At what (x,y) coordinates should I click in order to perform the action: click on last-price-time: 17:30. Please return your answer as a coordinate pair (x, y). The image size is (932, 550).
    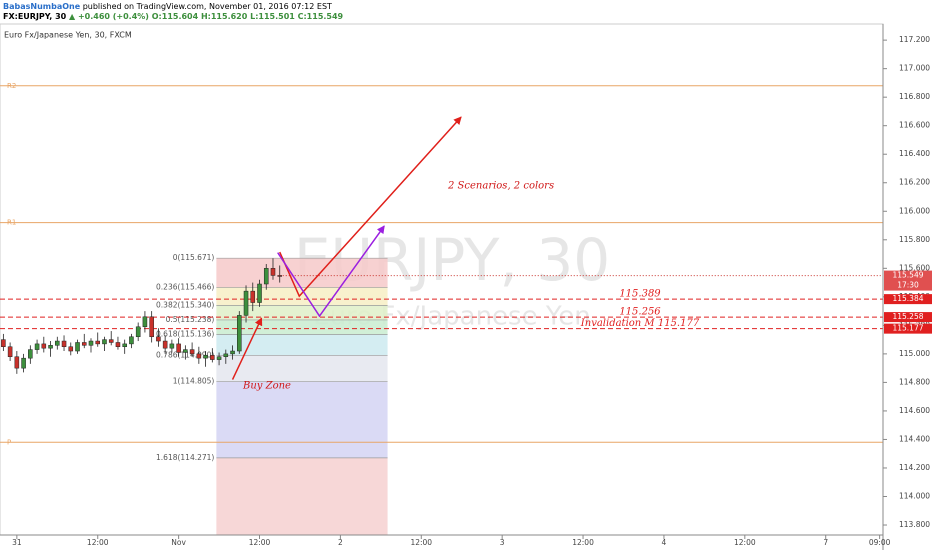
    Looking at the image, I should click on (908, 285).